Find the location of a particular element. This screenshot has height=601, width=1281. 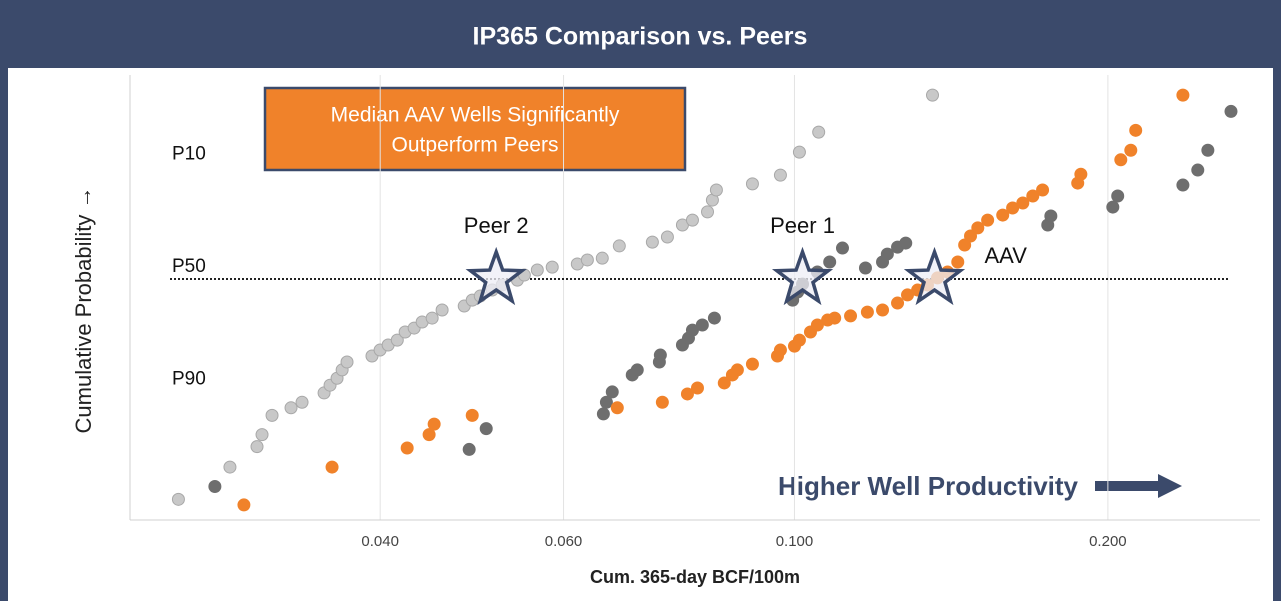

chart-title: IP365 Comparison vs. Peers is located at coordinates (640, 37).